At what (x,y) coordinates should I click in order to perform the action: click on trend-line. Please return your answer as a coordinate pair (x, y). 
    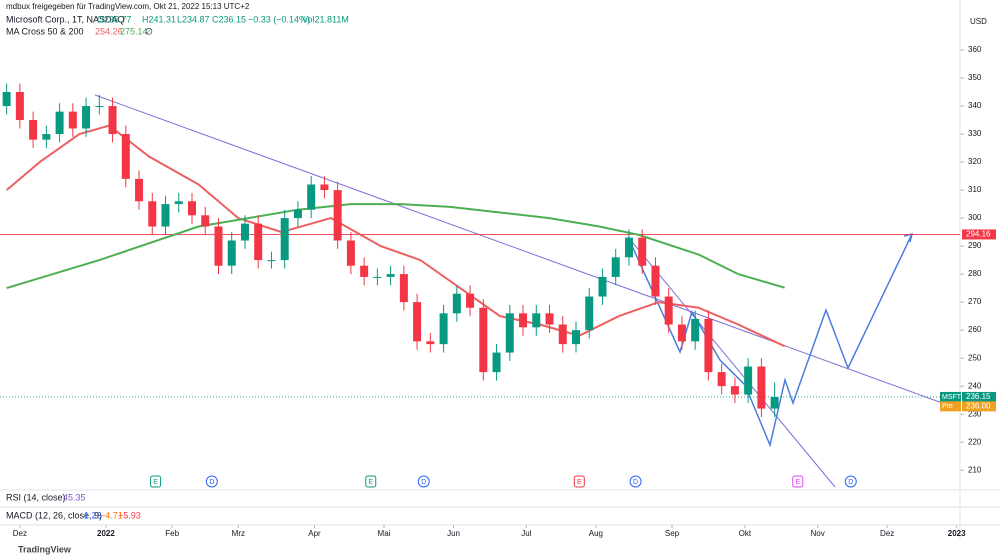
    Looking at the image, I should click on (731, 362).